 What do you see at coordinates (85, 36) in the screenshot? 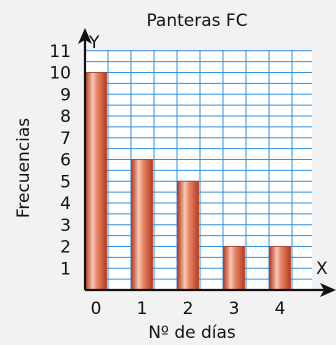
I see `y-axis-arrow-icon` at bounding box center [85, 36].